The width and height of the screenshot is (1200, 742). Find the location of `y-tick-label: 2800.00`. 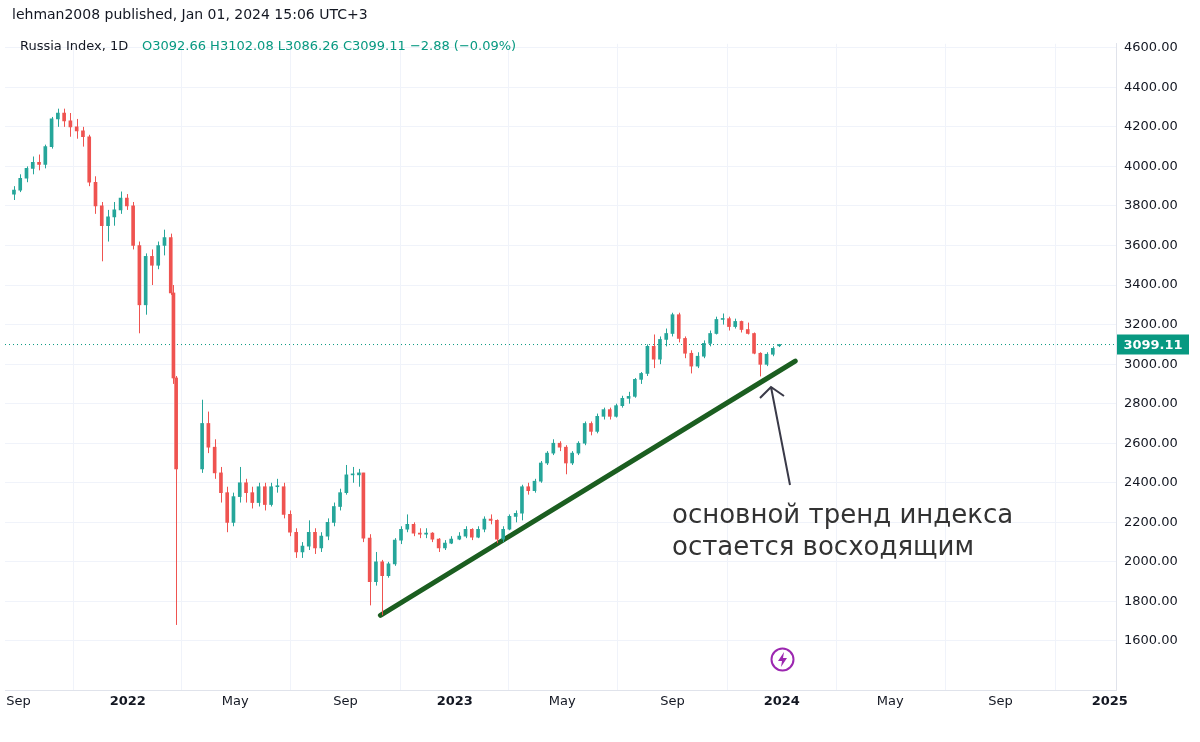

y-tick-label: 2800.00 is located at coordinates (1151, 403).